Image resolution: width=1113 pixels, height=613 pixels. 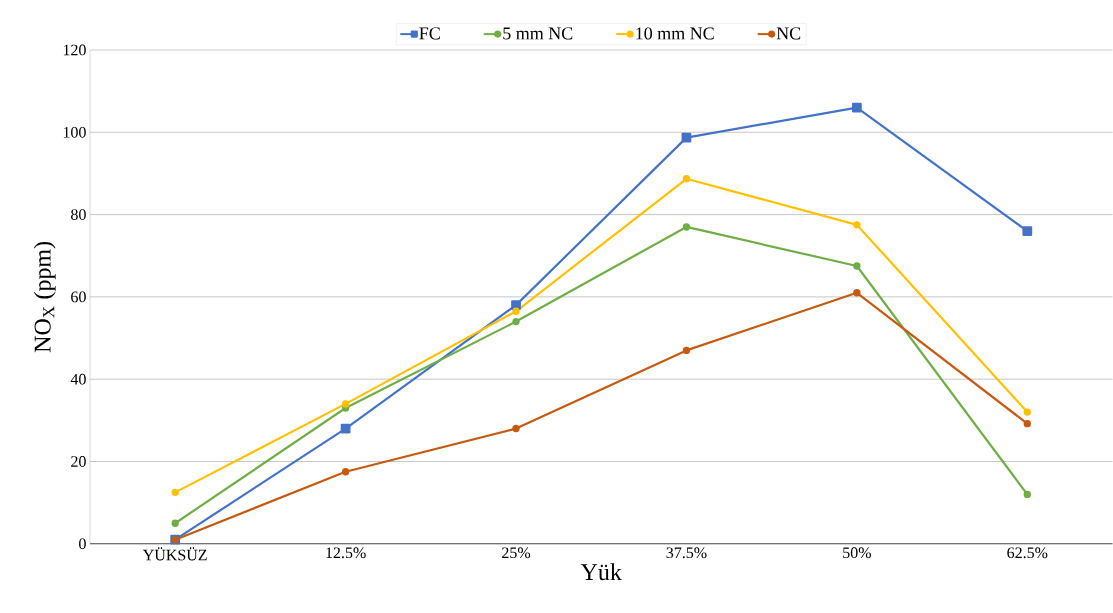 What do you see at coordinates (538, 33) in the screenshot?
I see `legend-label: 5 mm NC` at bounding box center [538, 33].